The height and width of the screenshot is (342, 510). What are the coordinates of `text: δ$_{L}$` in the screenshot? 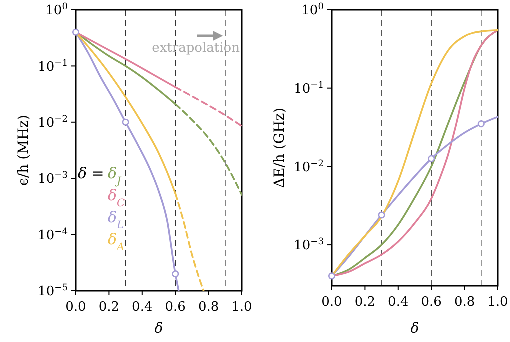 It's located at (116, 220).